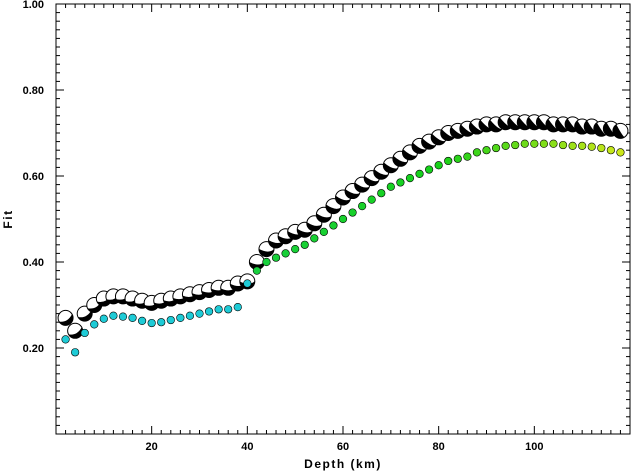 The image size is (632, 471). Describe the element at coordinates (247, 447) in the screenshot. I see `x-tick-label: 40` at that location.